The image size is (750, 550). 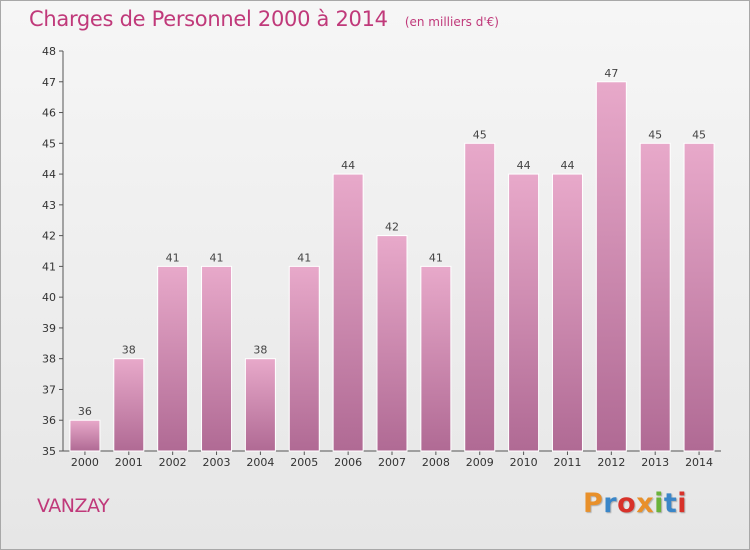 What do you see at coordinates (85, 462) in the screenshot?
I see `x-tick-label: 2000` at bounding box center [85, 462].